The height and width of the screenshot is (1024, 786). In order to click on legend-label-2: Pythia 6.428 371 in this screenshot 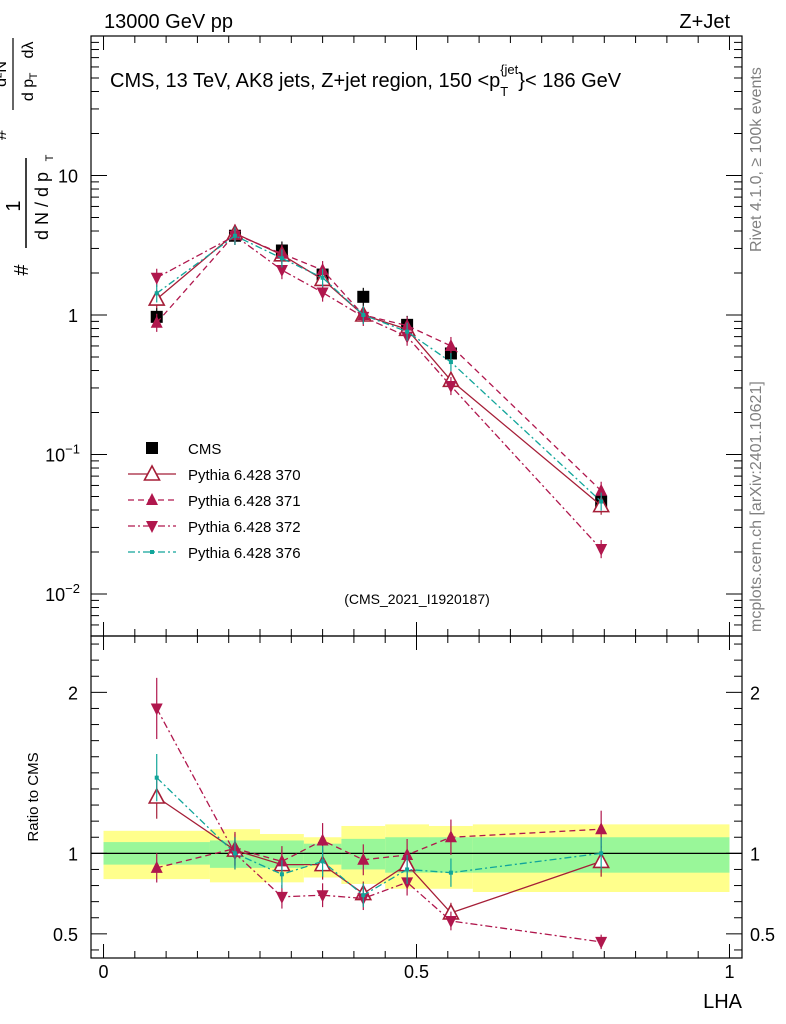, I will do `click(244, 501)`.